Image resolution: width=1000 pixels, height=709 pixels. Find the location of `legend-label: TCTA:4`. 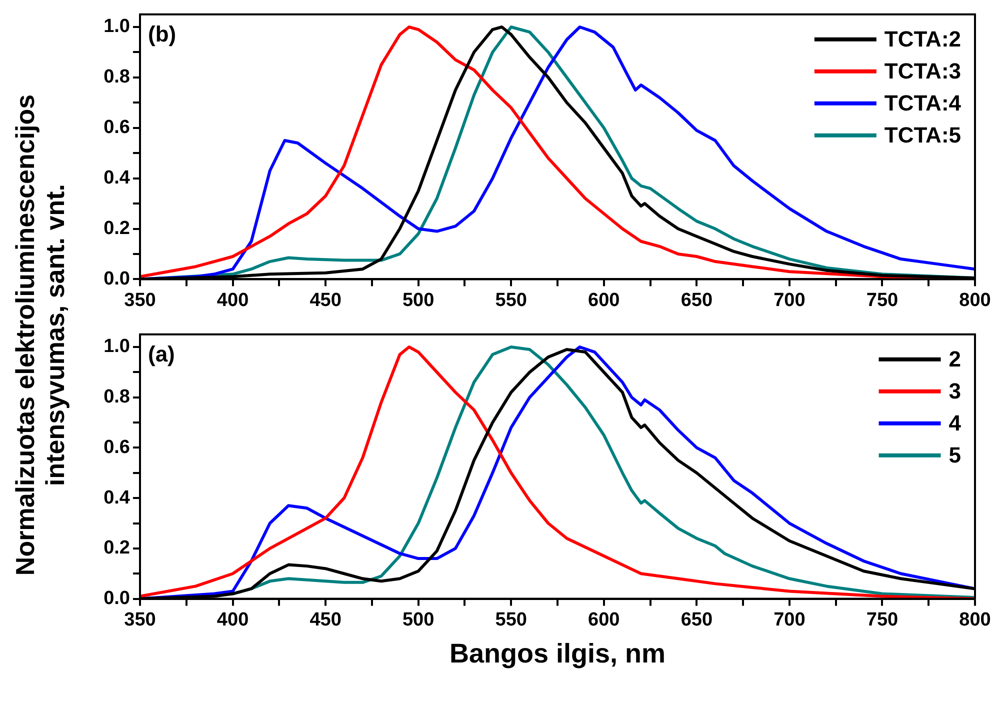

legend-label: TCTA:4 is located at coordinates (923, 103).